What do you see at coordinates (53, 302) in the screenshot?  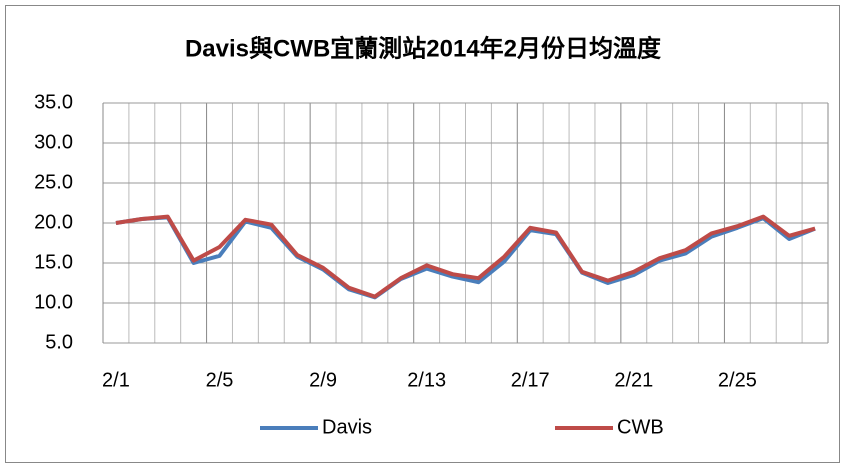 I see `y-tick-label: 10.0` at bounding box center [53, 302].